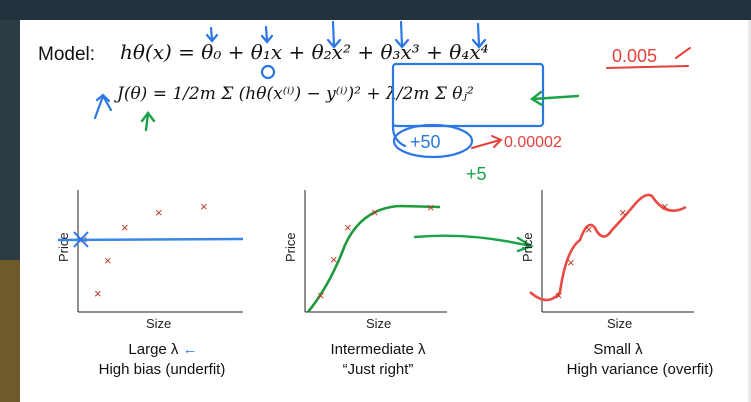 This screenshot has height=402, width=751. What do you see at coordinates (374, 259) in the screenshot?
I see `plot2-fit-curve` at bounding box center [374, 259].